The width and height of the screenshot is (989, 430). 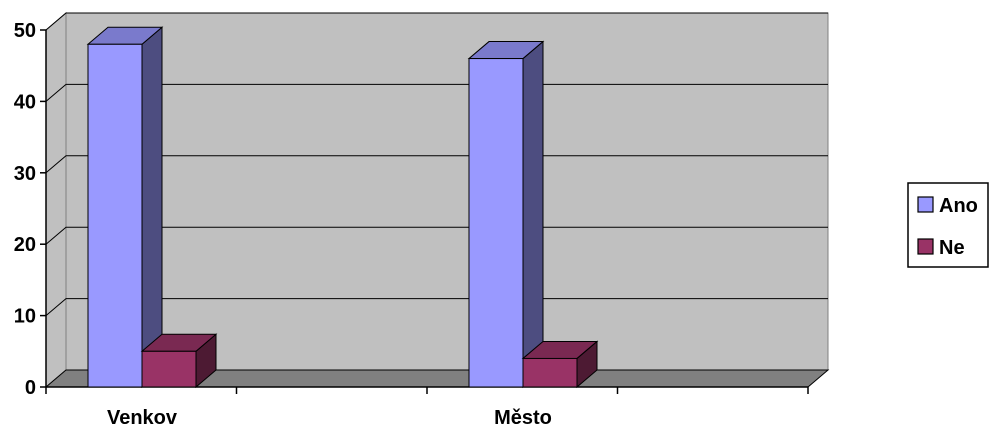 I want to click on y-tick-label-20: 20, so click(x=25, y=245).